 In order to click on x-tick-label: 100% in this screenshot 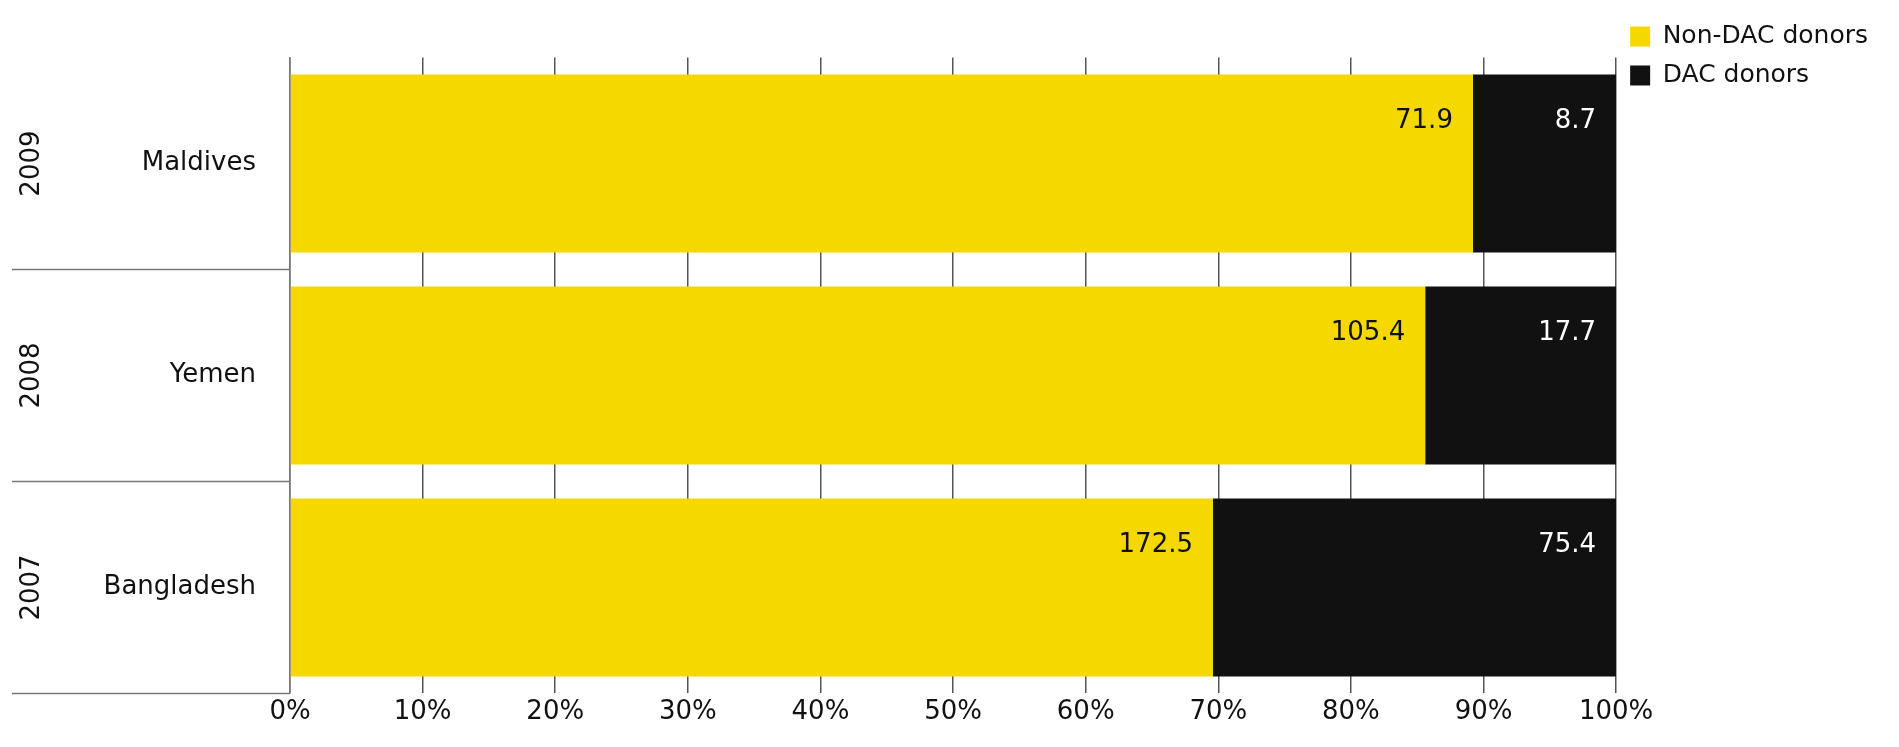, I will do `click(1616, 709)`.